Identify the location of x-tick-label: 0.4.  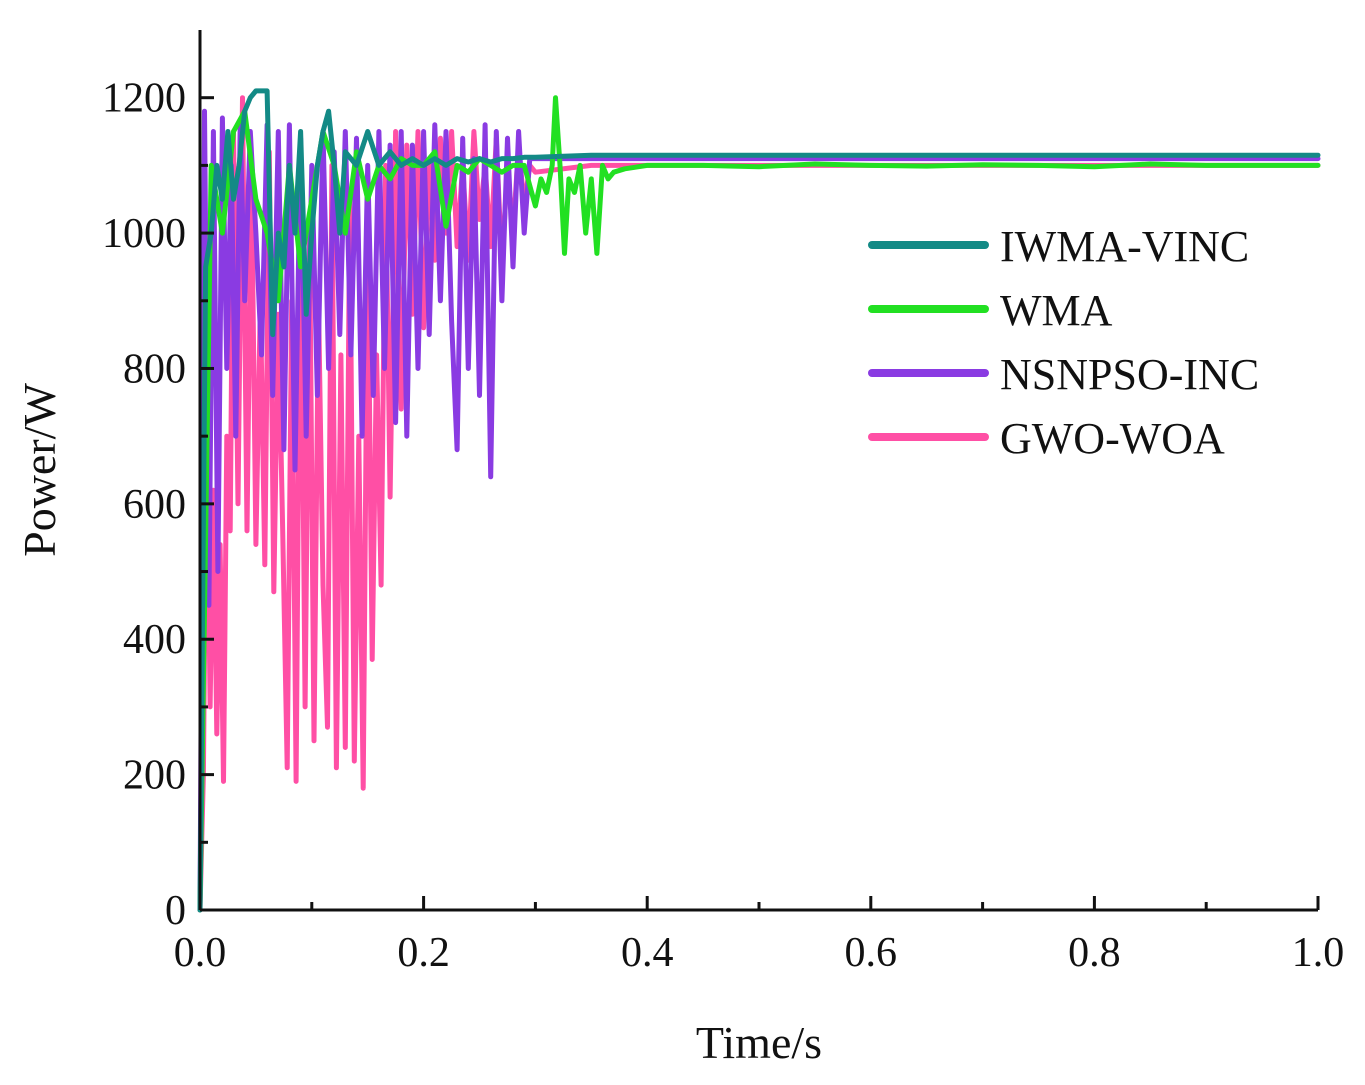
(647, 953).